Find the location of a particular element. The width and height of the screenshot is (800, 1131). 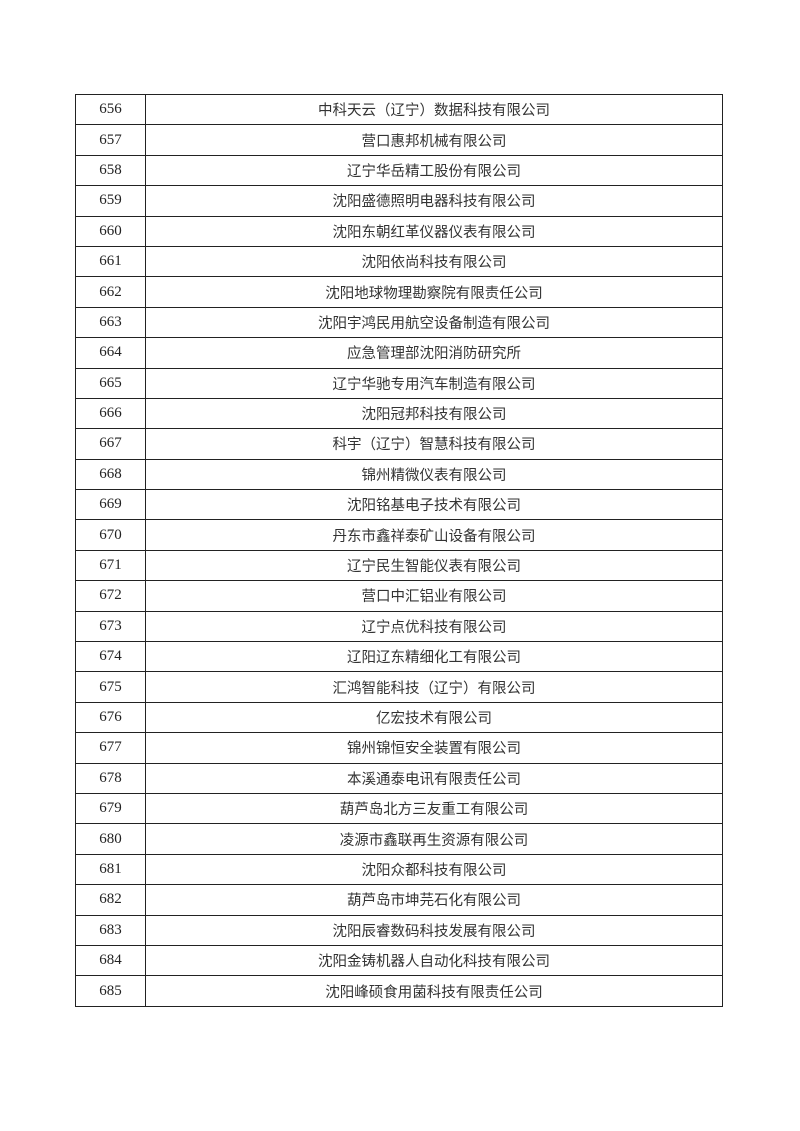

table-row: 658 辽宁华岳精工股份有限公司 is located at coordinates (399, 170).